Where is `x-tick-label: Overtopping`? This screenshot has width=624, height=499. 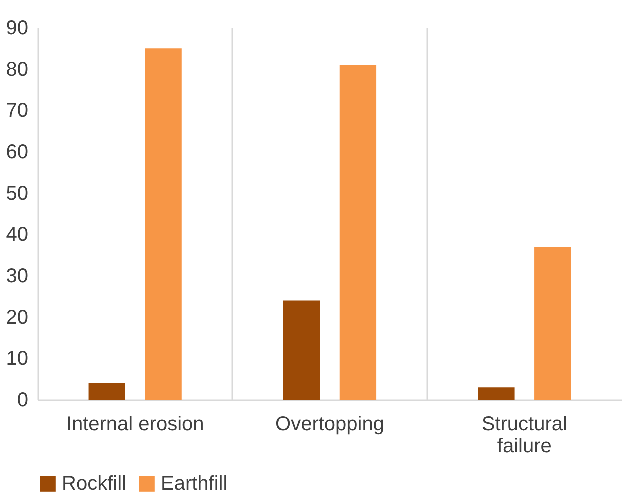
x-tick-label: Overtopping is located at coordinates (330, 425).